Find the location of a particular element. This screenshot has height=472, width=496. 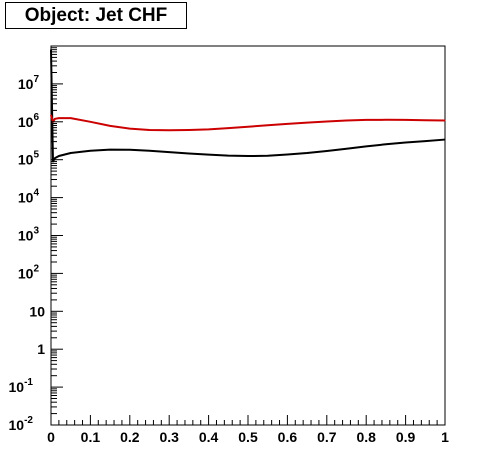

y-tick-label: 1 is located at coordinates (41, 349).